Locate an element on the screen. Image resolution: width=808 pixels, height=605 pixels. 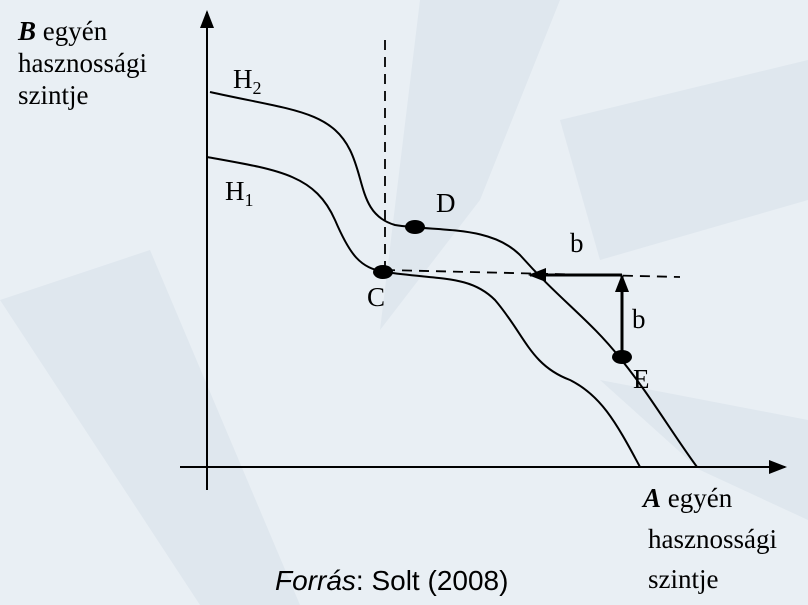
point-d is located at coordinates (415, 227).